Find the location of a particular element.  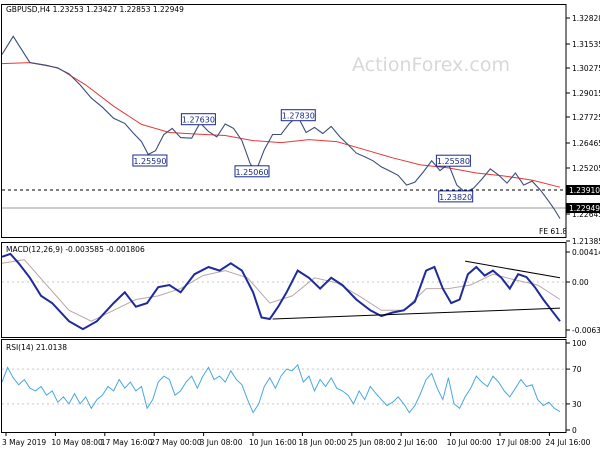

price-ytick-label: 1.22645 is located at coordinates (586, 214).